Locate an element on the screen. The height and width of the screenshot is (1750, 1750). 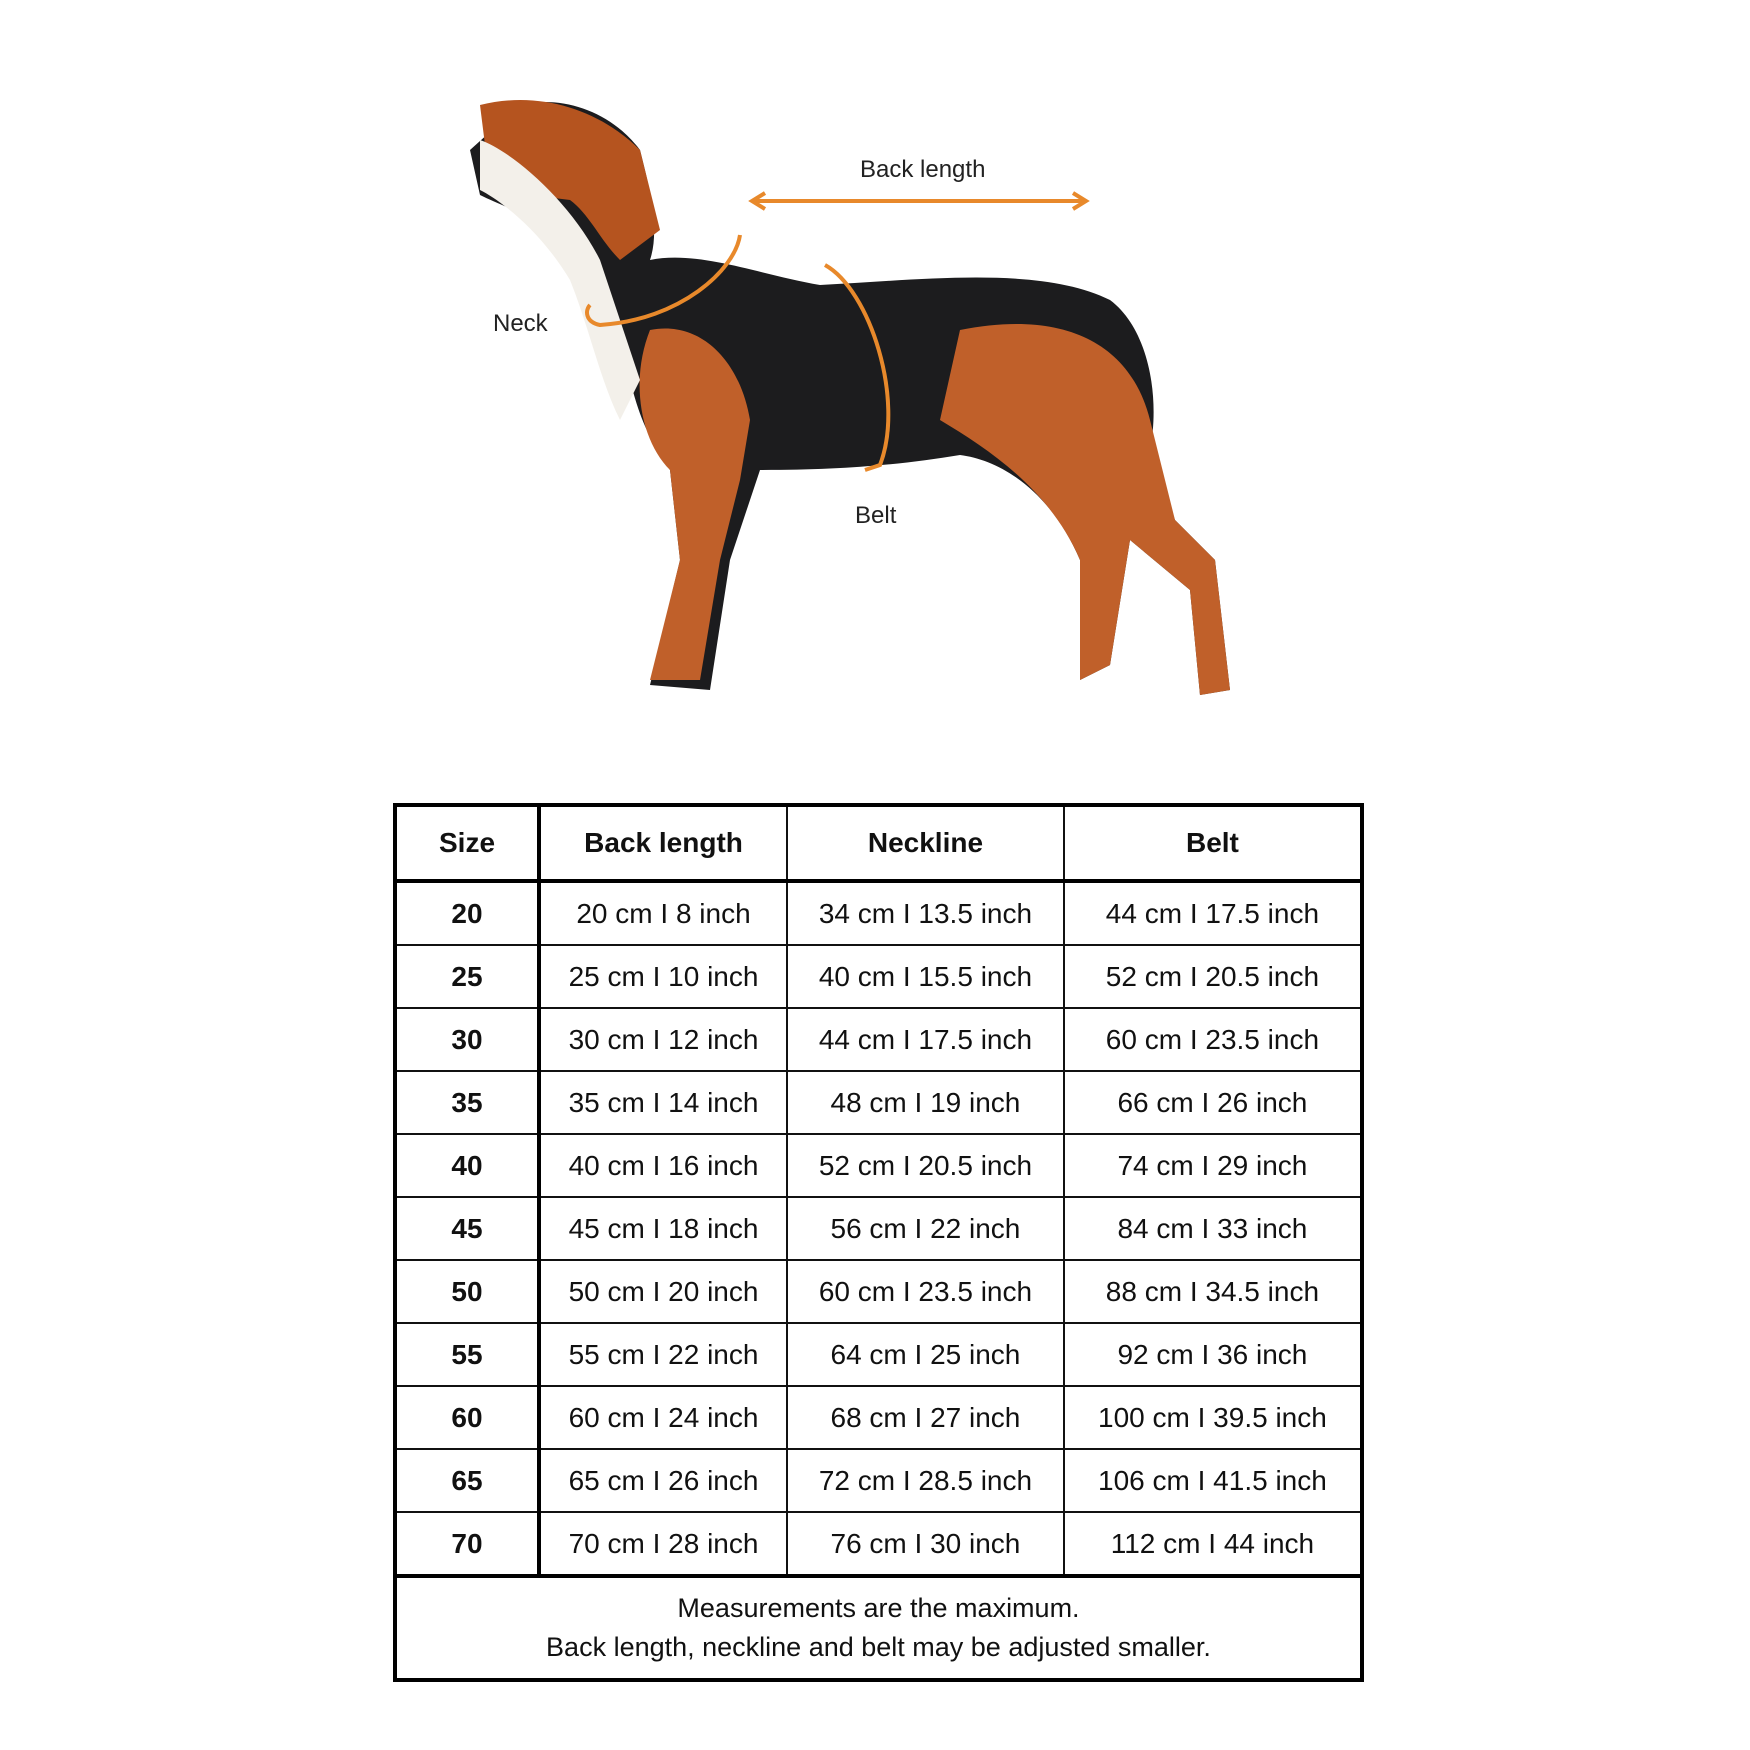
measurement-cell: 35 cm I 14 inch is located at coordinates (663, 1102).